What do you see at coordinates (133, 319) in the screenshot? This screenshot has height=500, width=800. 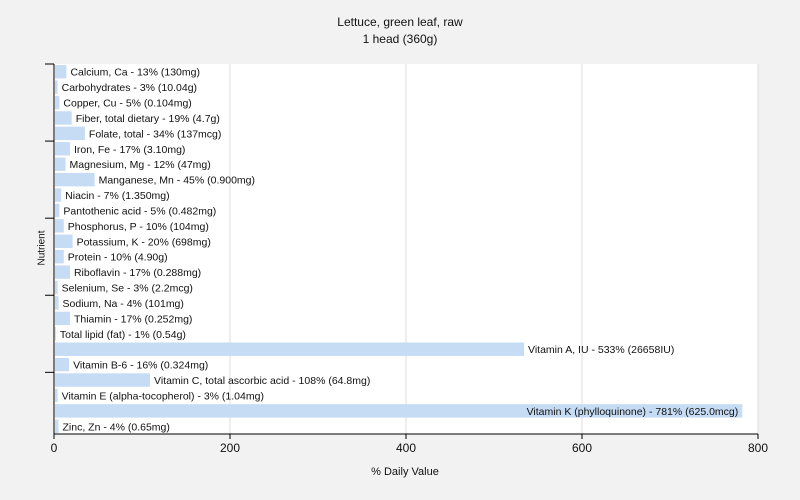 I see `bar-label: Thiamin - 17% (0.252mg)` at bounding box center [133, 319].